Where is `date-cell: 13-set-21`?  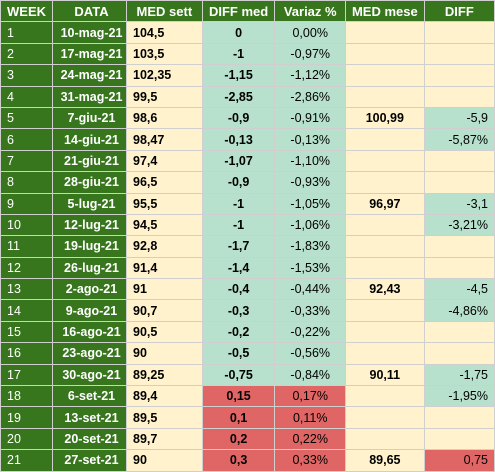 date-cell: 13-set-21 is located at coordinates (91, 417).